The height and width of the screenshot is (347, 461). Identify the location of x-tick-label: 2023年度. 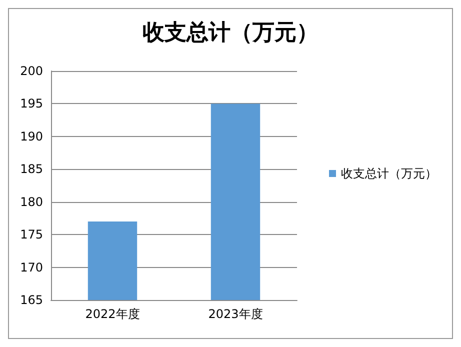
(235, 314).